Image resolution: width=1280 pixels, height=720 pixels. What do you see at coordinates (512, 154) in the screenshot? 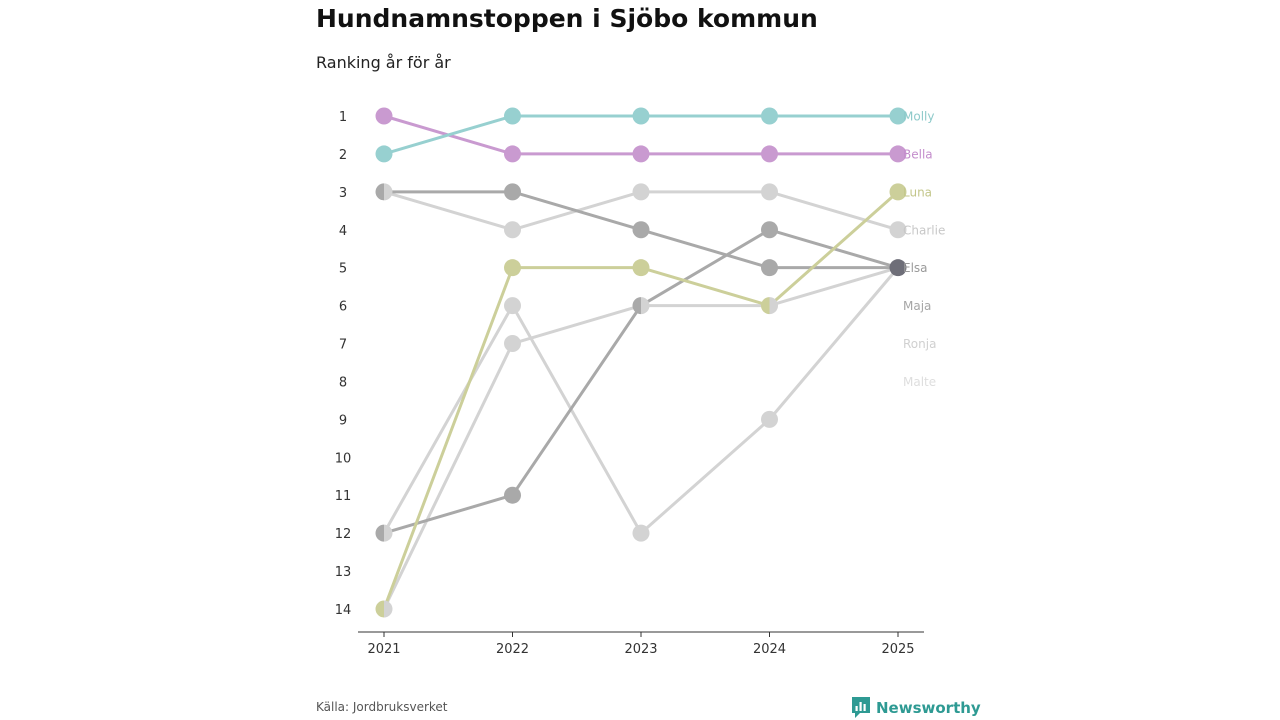
I see `data-point-bella-2022` at bounding box center [512, 154].